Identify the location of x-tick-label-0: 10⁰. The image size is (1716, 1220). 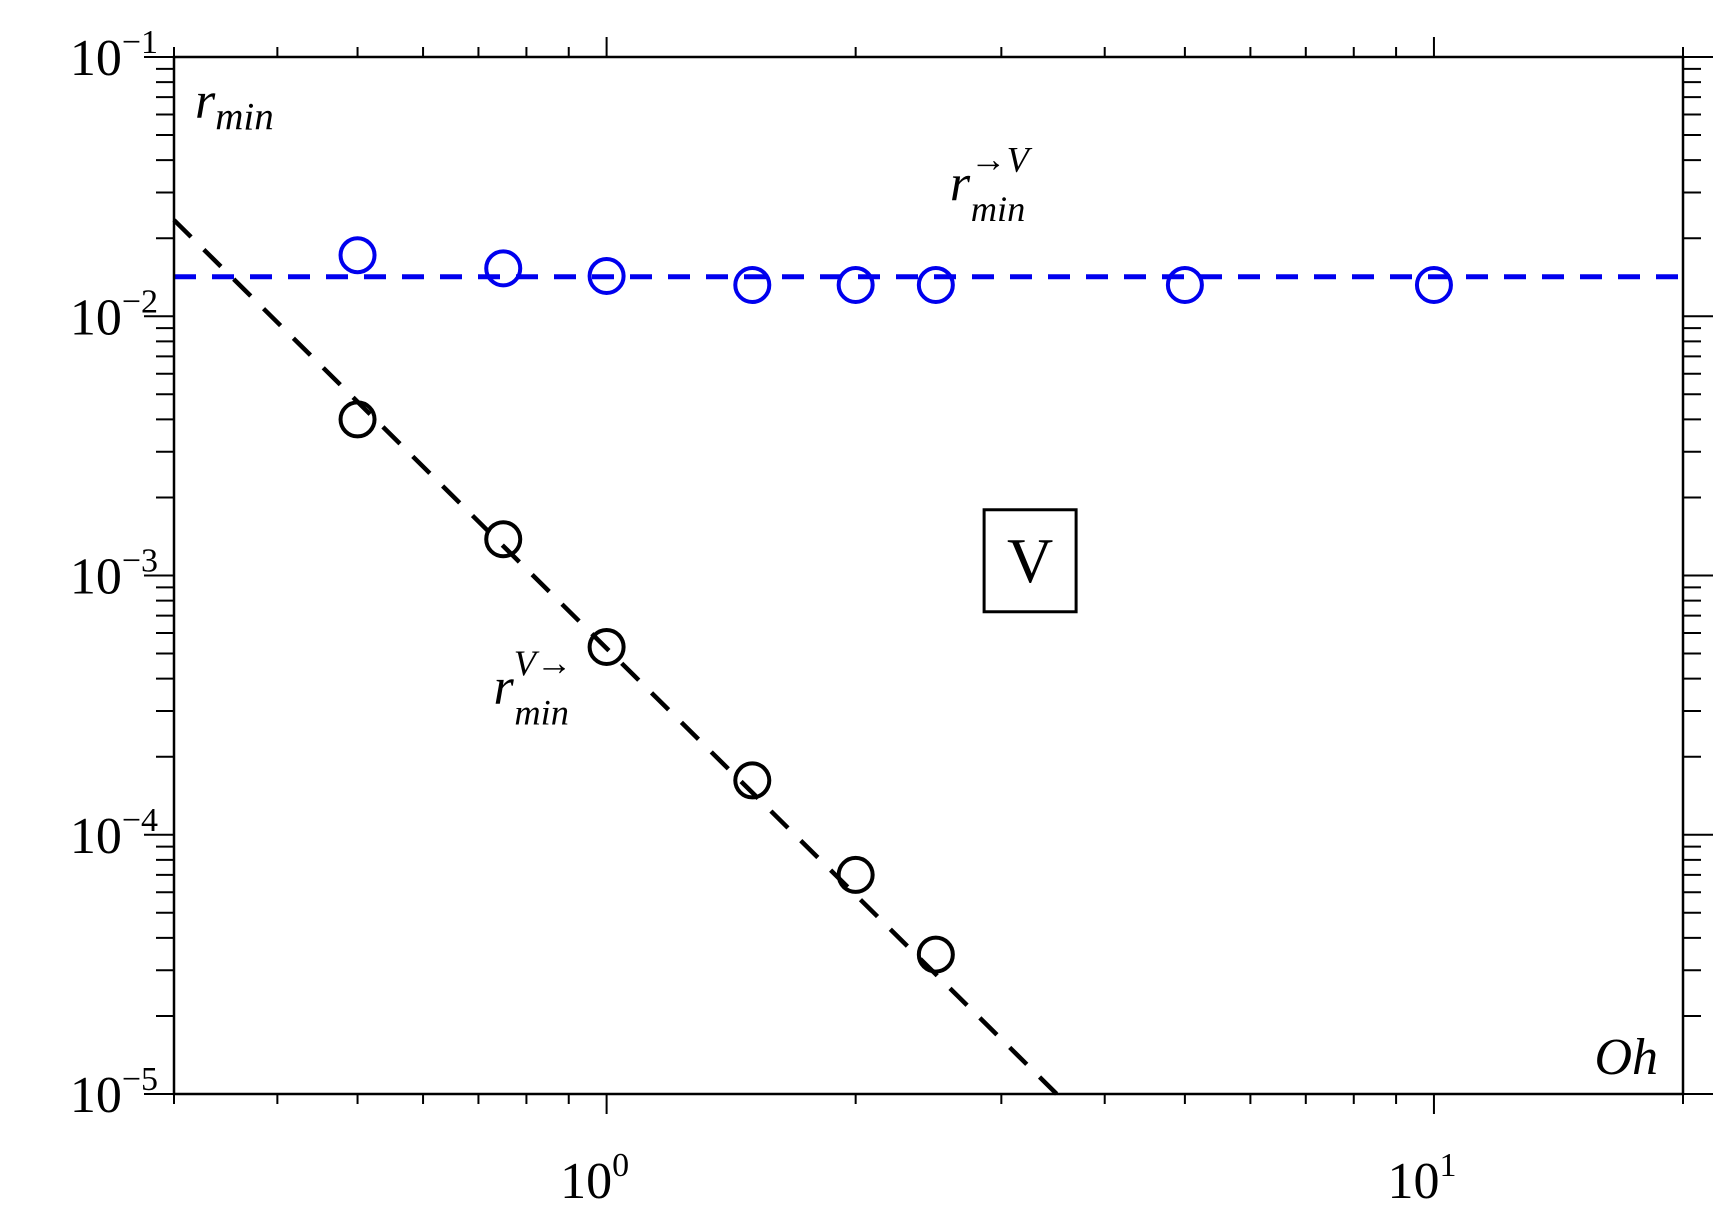
(594, 1178).